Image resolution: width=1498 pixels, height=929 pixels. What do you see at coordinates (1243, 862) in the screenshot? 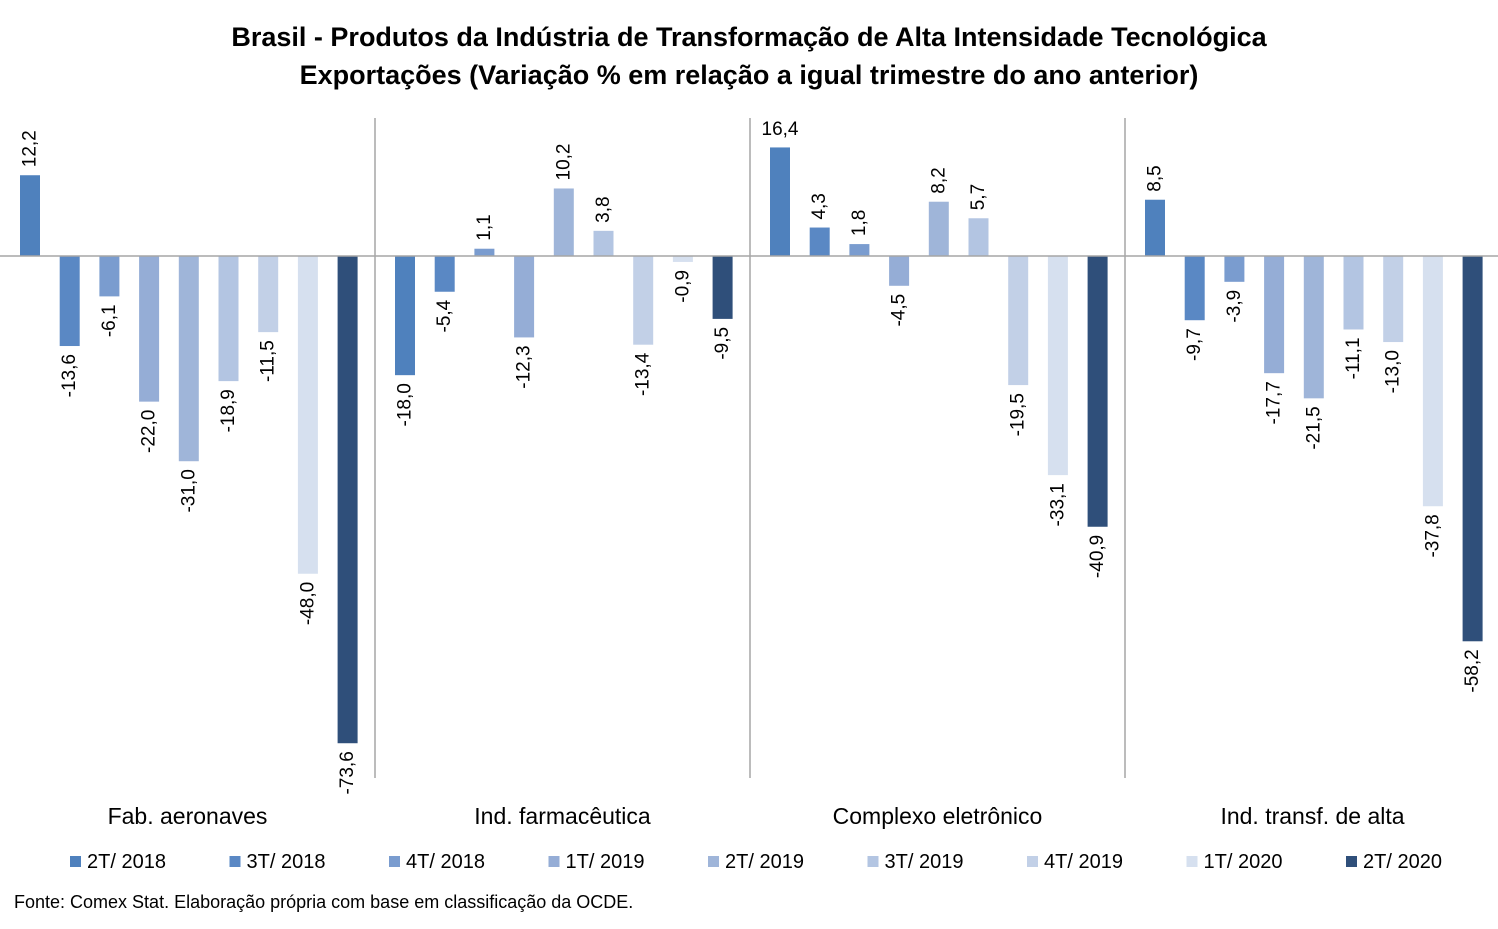
I see `legend-entry: 1T/ 2020` at bounding box center [1243, 862].